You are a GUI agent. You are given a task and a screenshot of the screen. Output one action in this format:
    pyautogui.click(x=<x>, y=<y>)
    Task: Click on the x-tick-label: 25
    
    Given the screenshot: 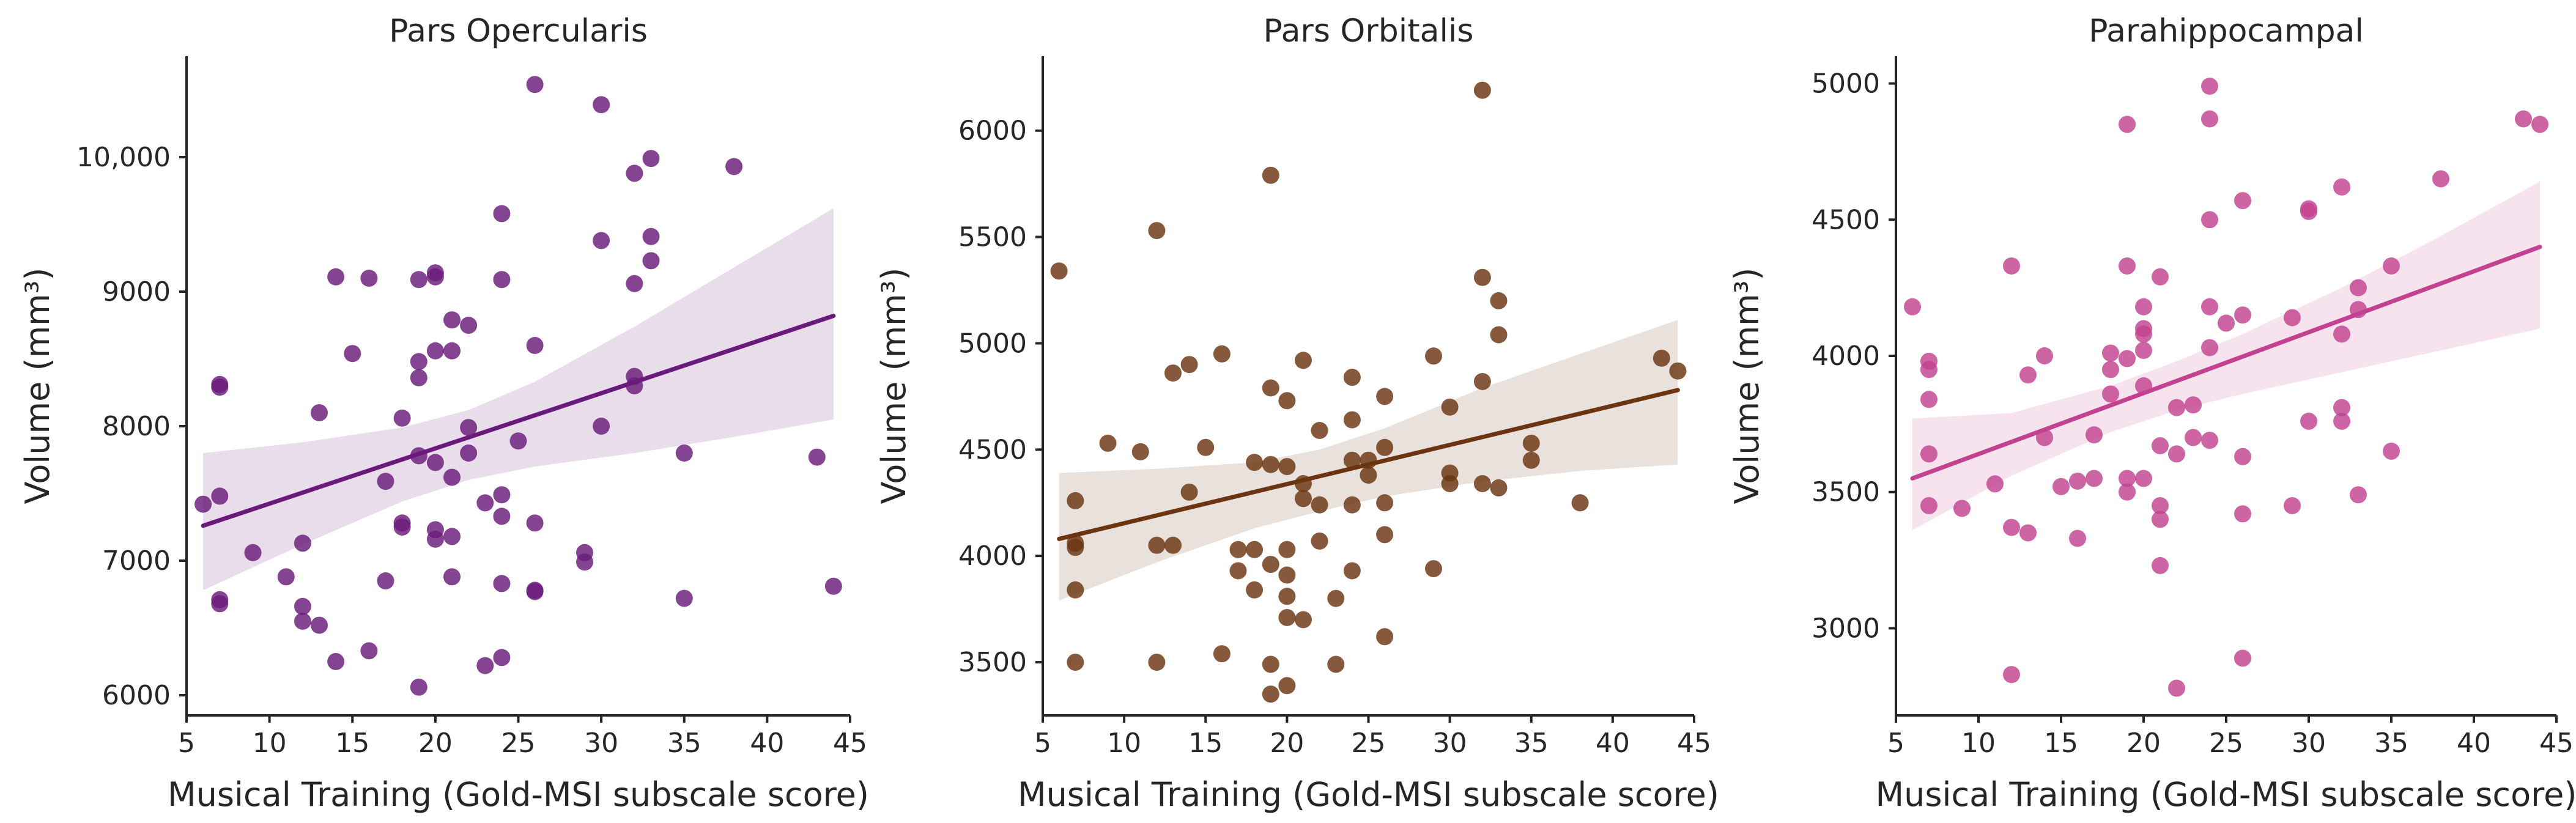 What is the action you would take?
    pyautogui.click(x=2226, y=743)
    